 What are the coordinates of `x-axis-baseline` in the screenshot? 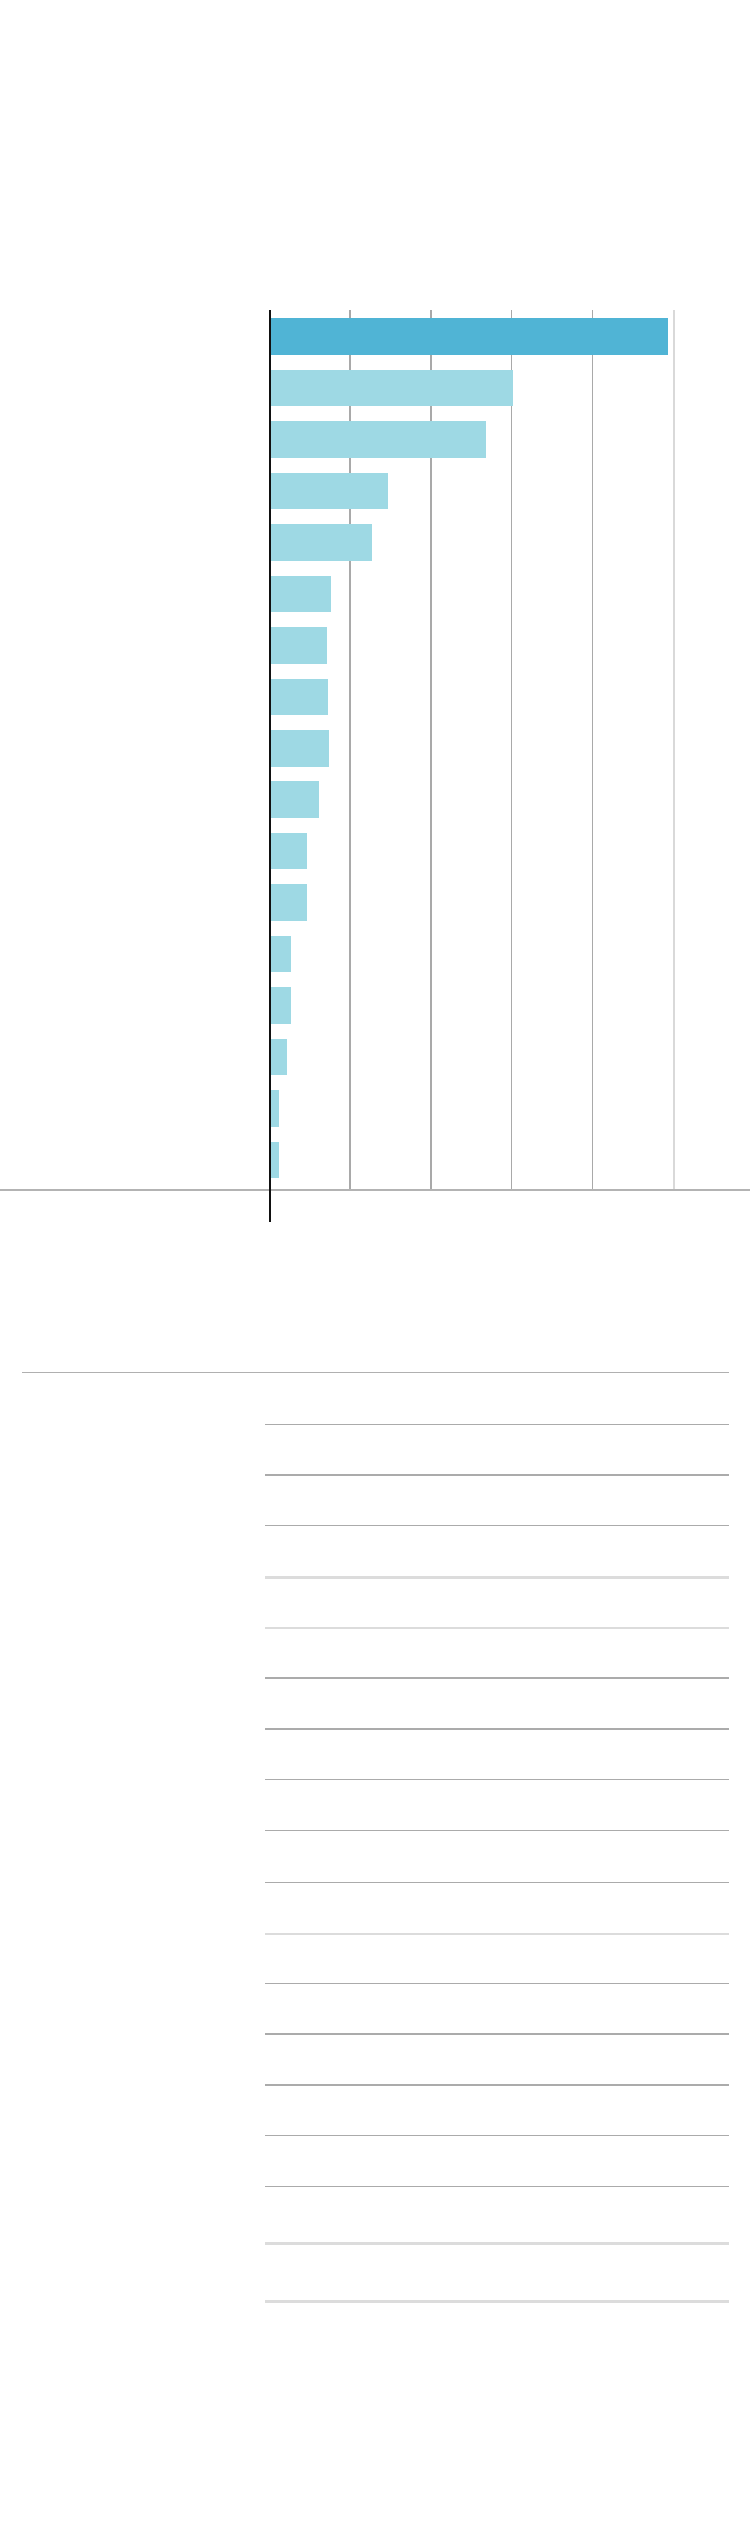 It's located at (375, 1190).